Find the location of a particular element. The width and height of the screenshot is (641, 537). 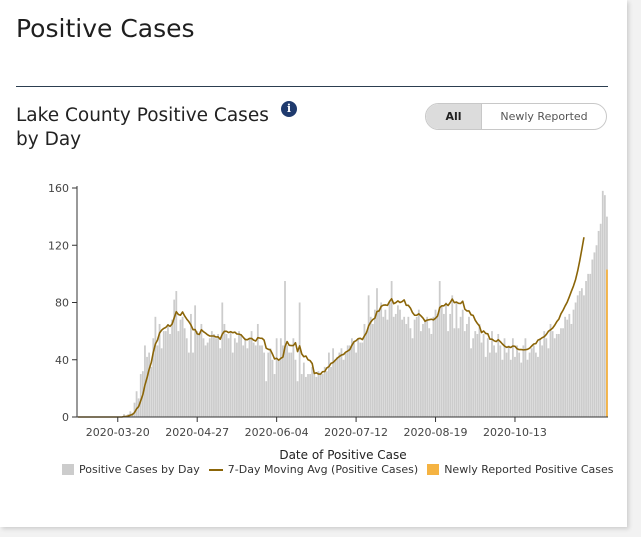

toggle-all-button: All is located at coordinates (454, 116).